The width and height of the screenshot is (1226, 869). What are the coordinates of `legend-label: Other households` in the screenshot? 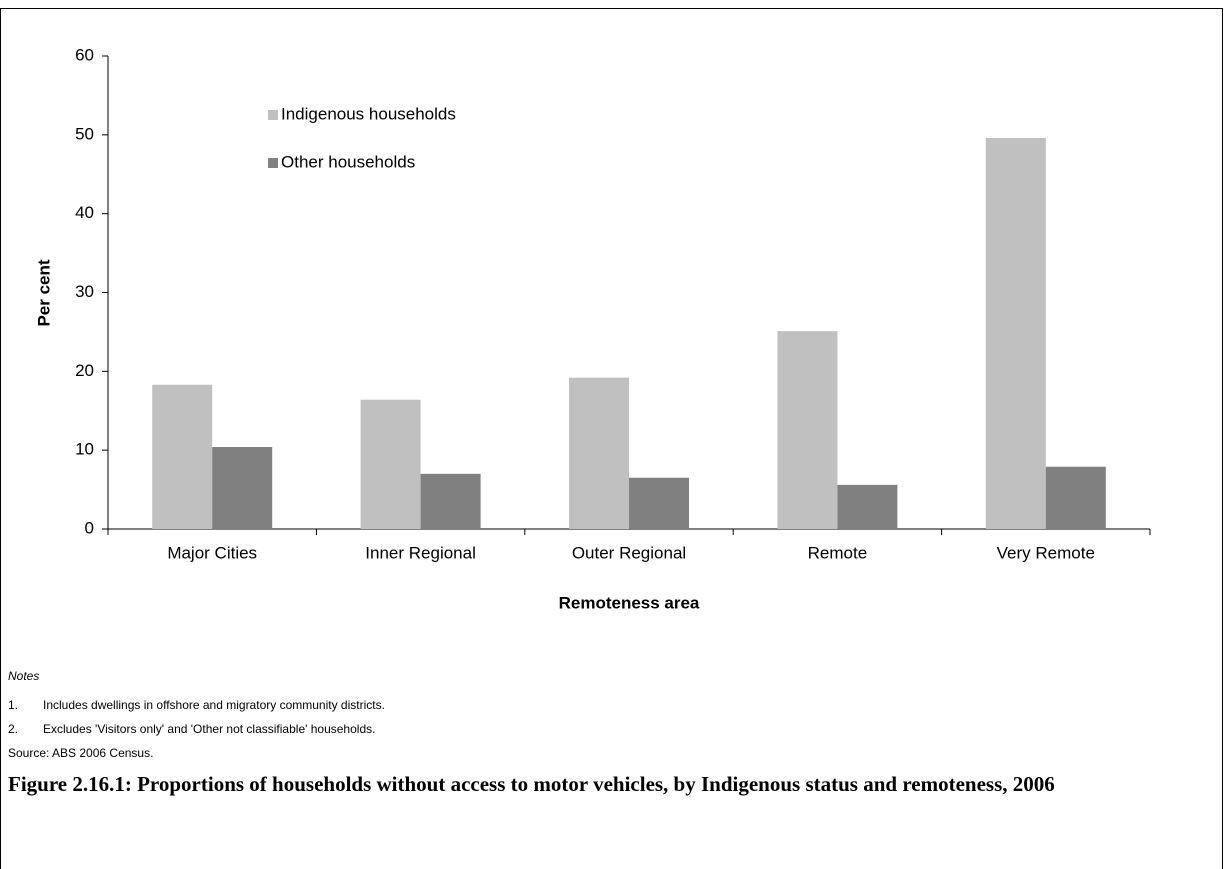 It's located at (348, 161).